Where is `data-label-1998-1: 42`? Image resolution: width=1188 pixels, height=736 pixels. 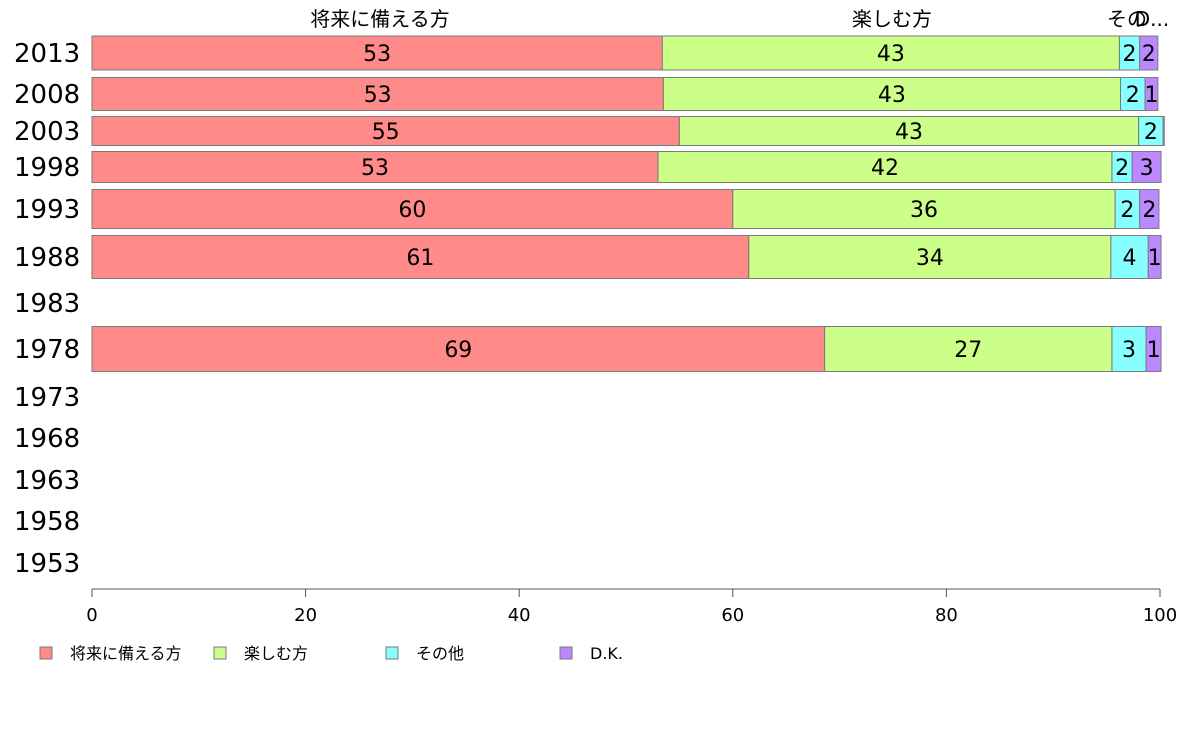
data-label-1998-1: 42 is located at coordinates (885, 168).